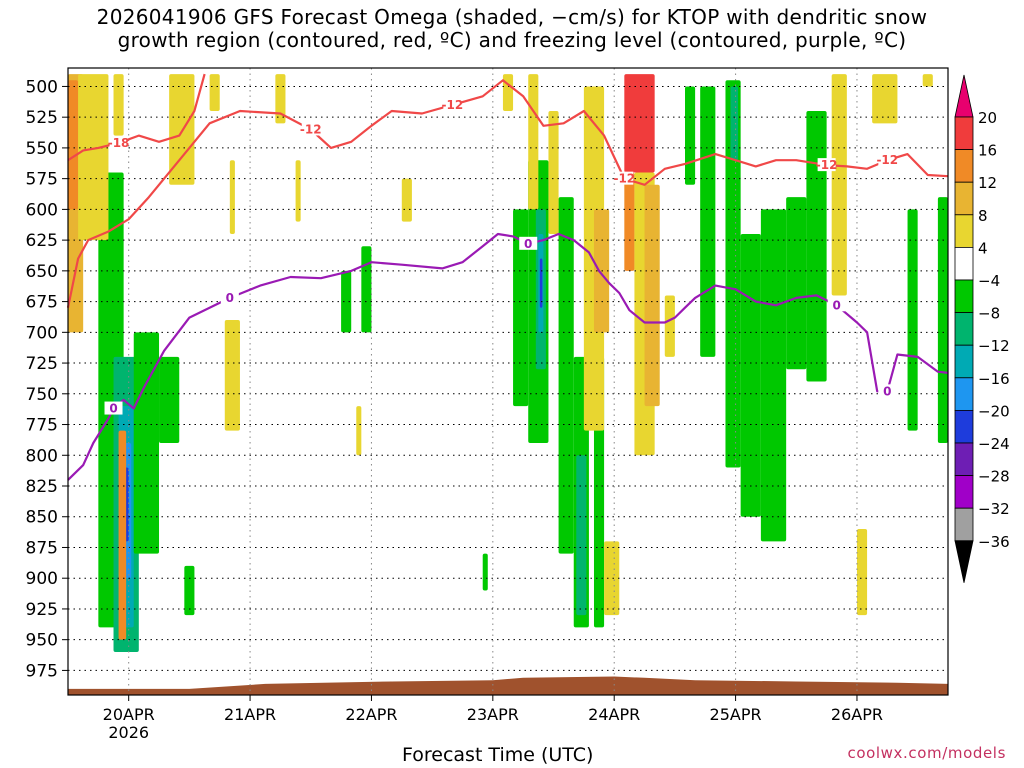 This screenshot has height=768, width=1024. What do you see at coordinates (42, 180) in the screenshot?
I see `y-tick-label-575: 575` at bounding box center [42, 180].